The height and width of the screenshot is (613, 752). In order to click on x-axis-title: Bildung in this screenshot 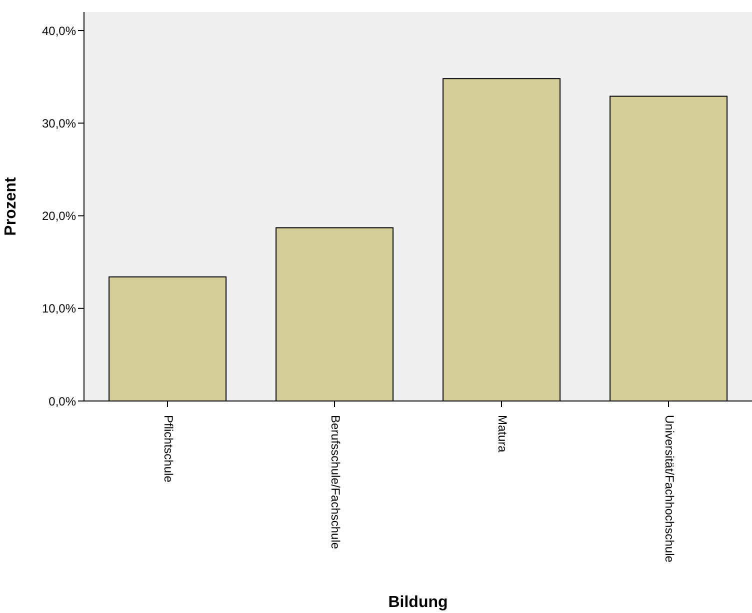, I will do `click(418, 602)`.